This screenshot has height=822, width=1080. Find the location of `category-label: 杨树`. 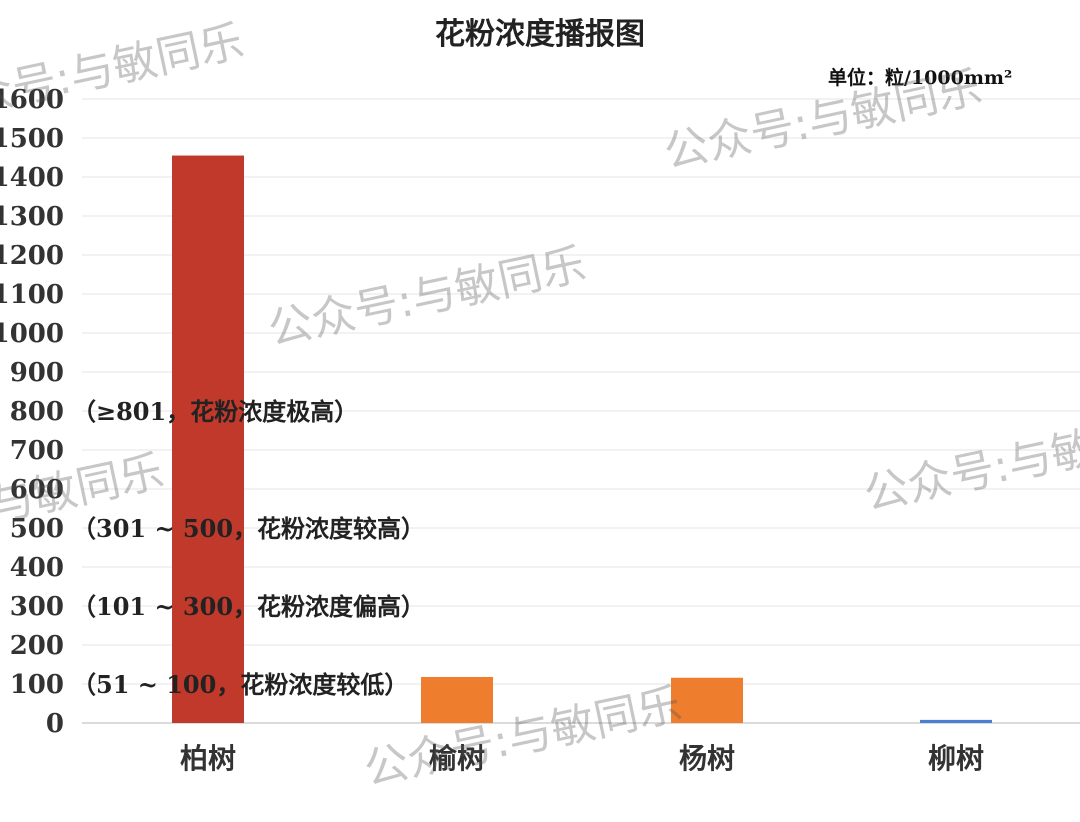

category-label: 杨树 is located at coordinates (707, 758).